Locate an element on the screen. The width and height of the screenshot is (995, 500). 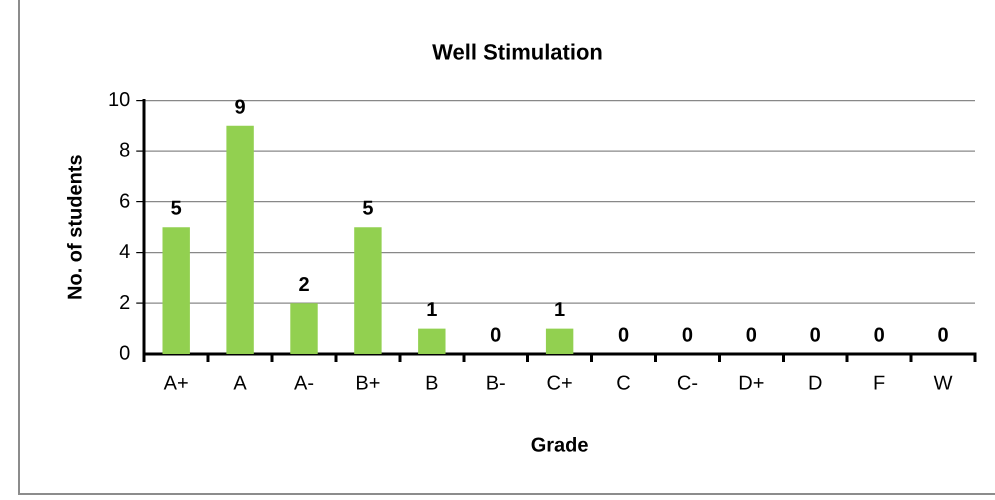
x-tick-label: A- is located at coordinates (304, 383).